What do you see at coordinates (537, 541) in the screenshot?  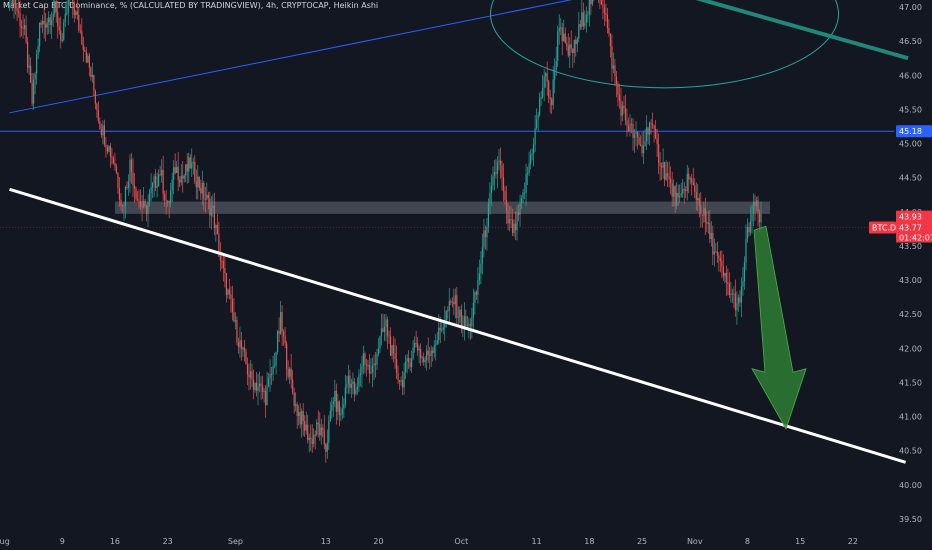 I see `x-tick-label: 11` at bounding box center [537, 541].